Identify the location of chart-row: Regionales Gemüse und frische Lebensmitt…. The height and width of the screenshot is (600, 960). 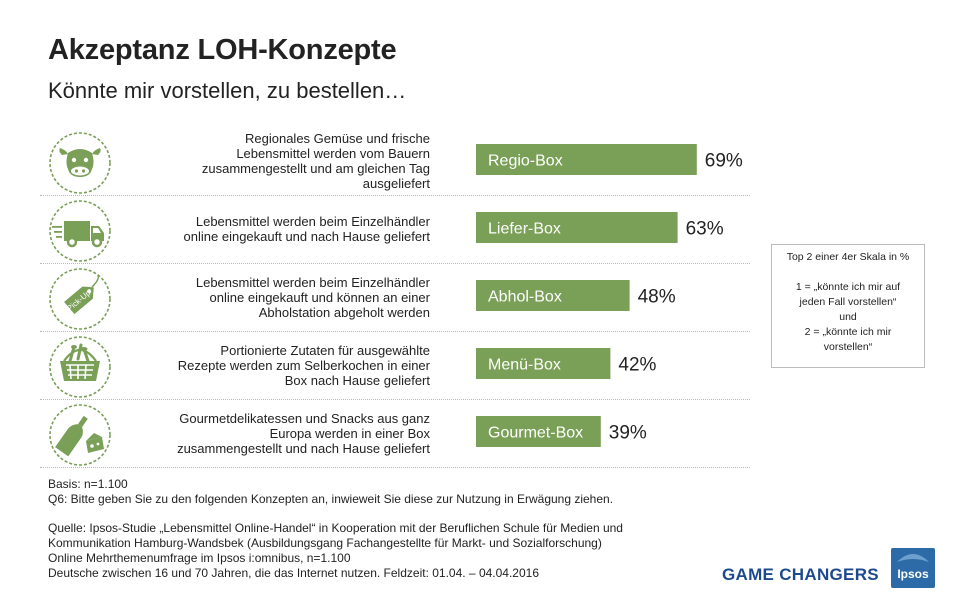
(395, 162).